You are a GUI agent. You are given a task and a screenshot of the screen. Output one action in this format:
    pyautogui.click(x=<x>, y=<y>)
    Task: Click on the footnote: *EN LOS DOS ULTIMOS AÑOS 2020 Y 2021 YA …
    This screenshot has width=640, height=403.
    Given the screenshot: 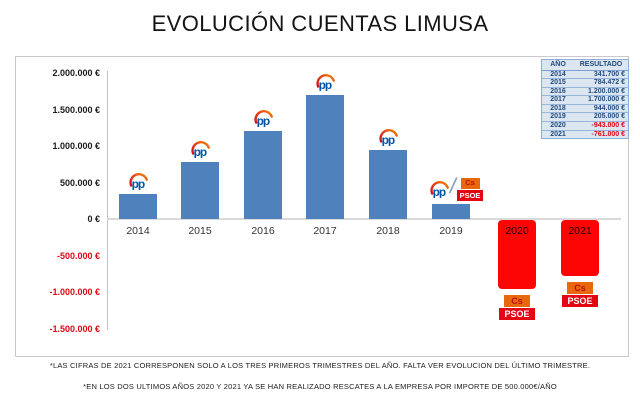 What is the action you would take?
    pyautogui.click(x=320, y=386)
    